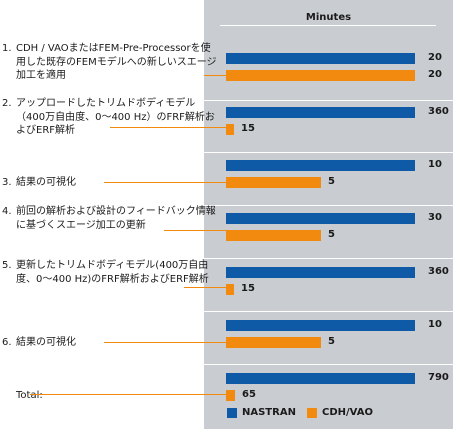 This screenshot has width=459, height=437. Describe the element at coordinates (29, 395) in the screenshot. I see `task-text: Total:` at that location.